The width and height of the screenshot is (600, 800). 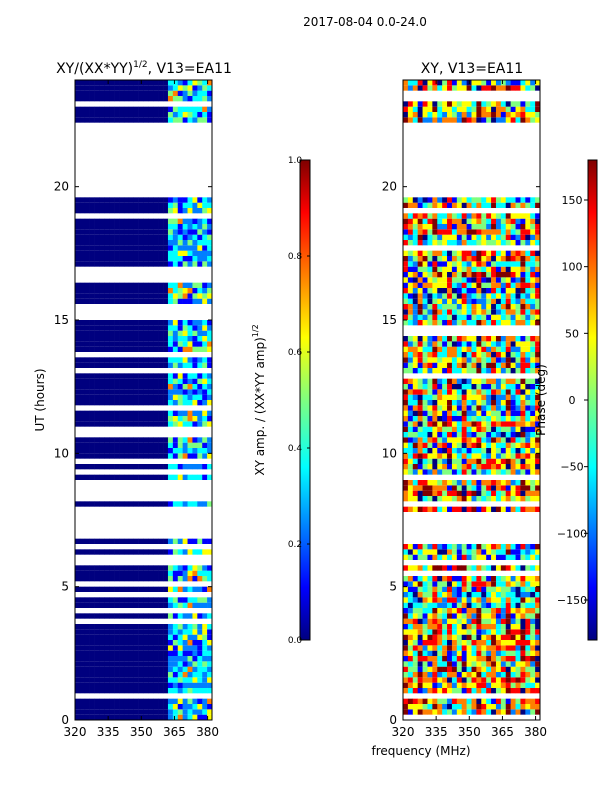 What do you see at coordinates (61, 453) in the screenshot?
I see `y-tick-label: 10` at bounding box center [61, 453].